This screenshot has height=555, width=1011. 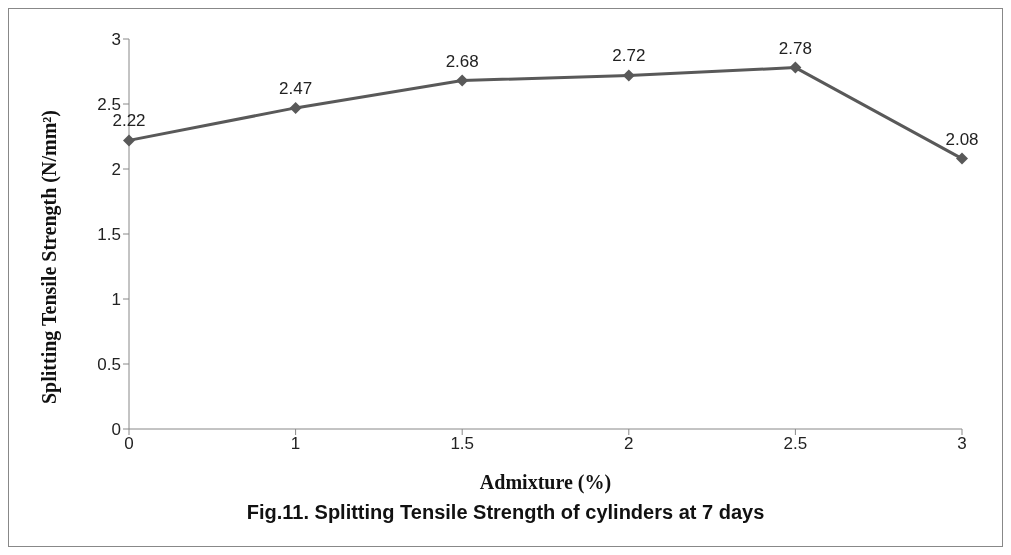 What do you see at coordinates (295, 444) in the screenshot?
I see `x-tick-label: 1` at bounding box center [295, 444].